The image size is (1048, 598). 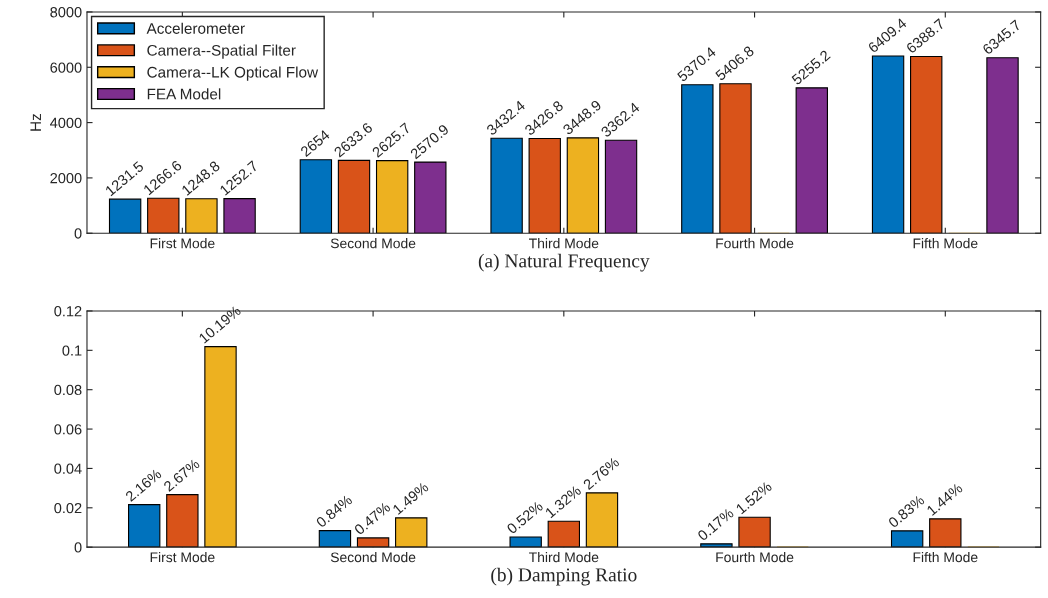 What do you see at coordinates (66, 12) in the screenshot?
I see `y-tick-label: 8000` at bounding box center [66, 12].